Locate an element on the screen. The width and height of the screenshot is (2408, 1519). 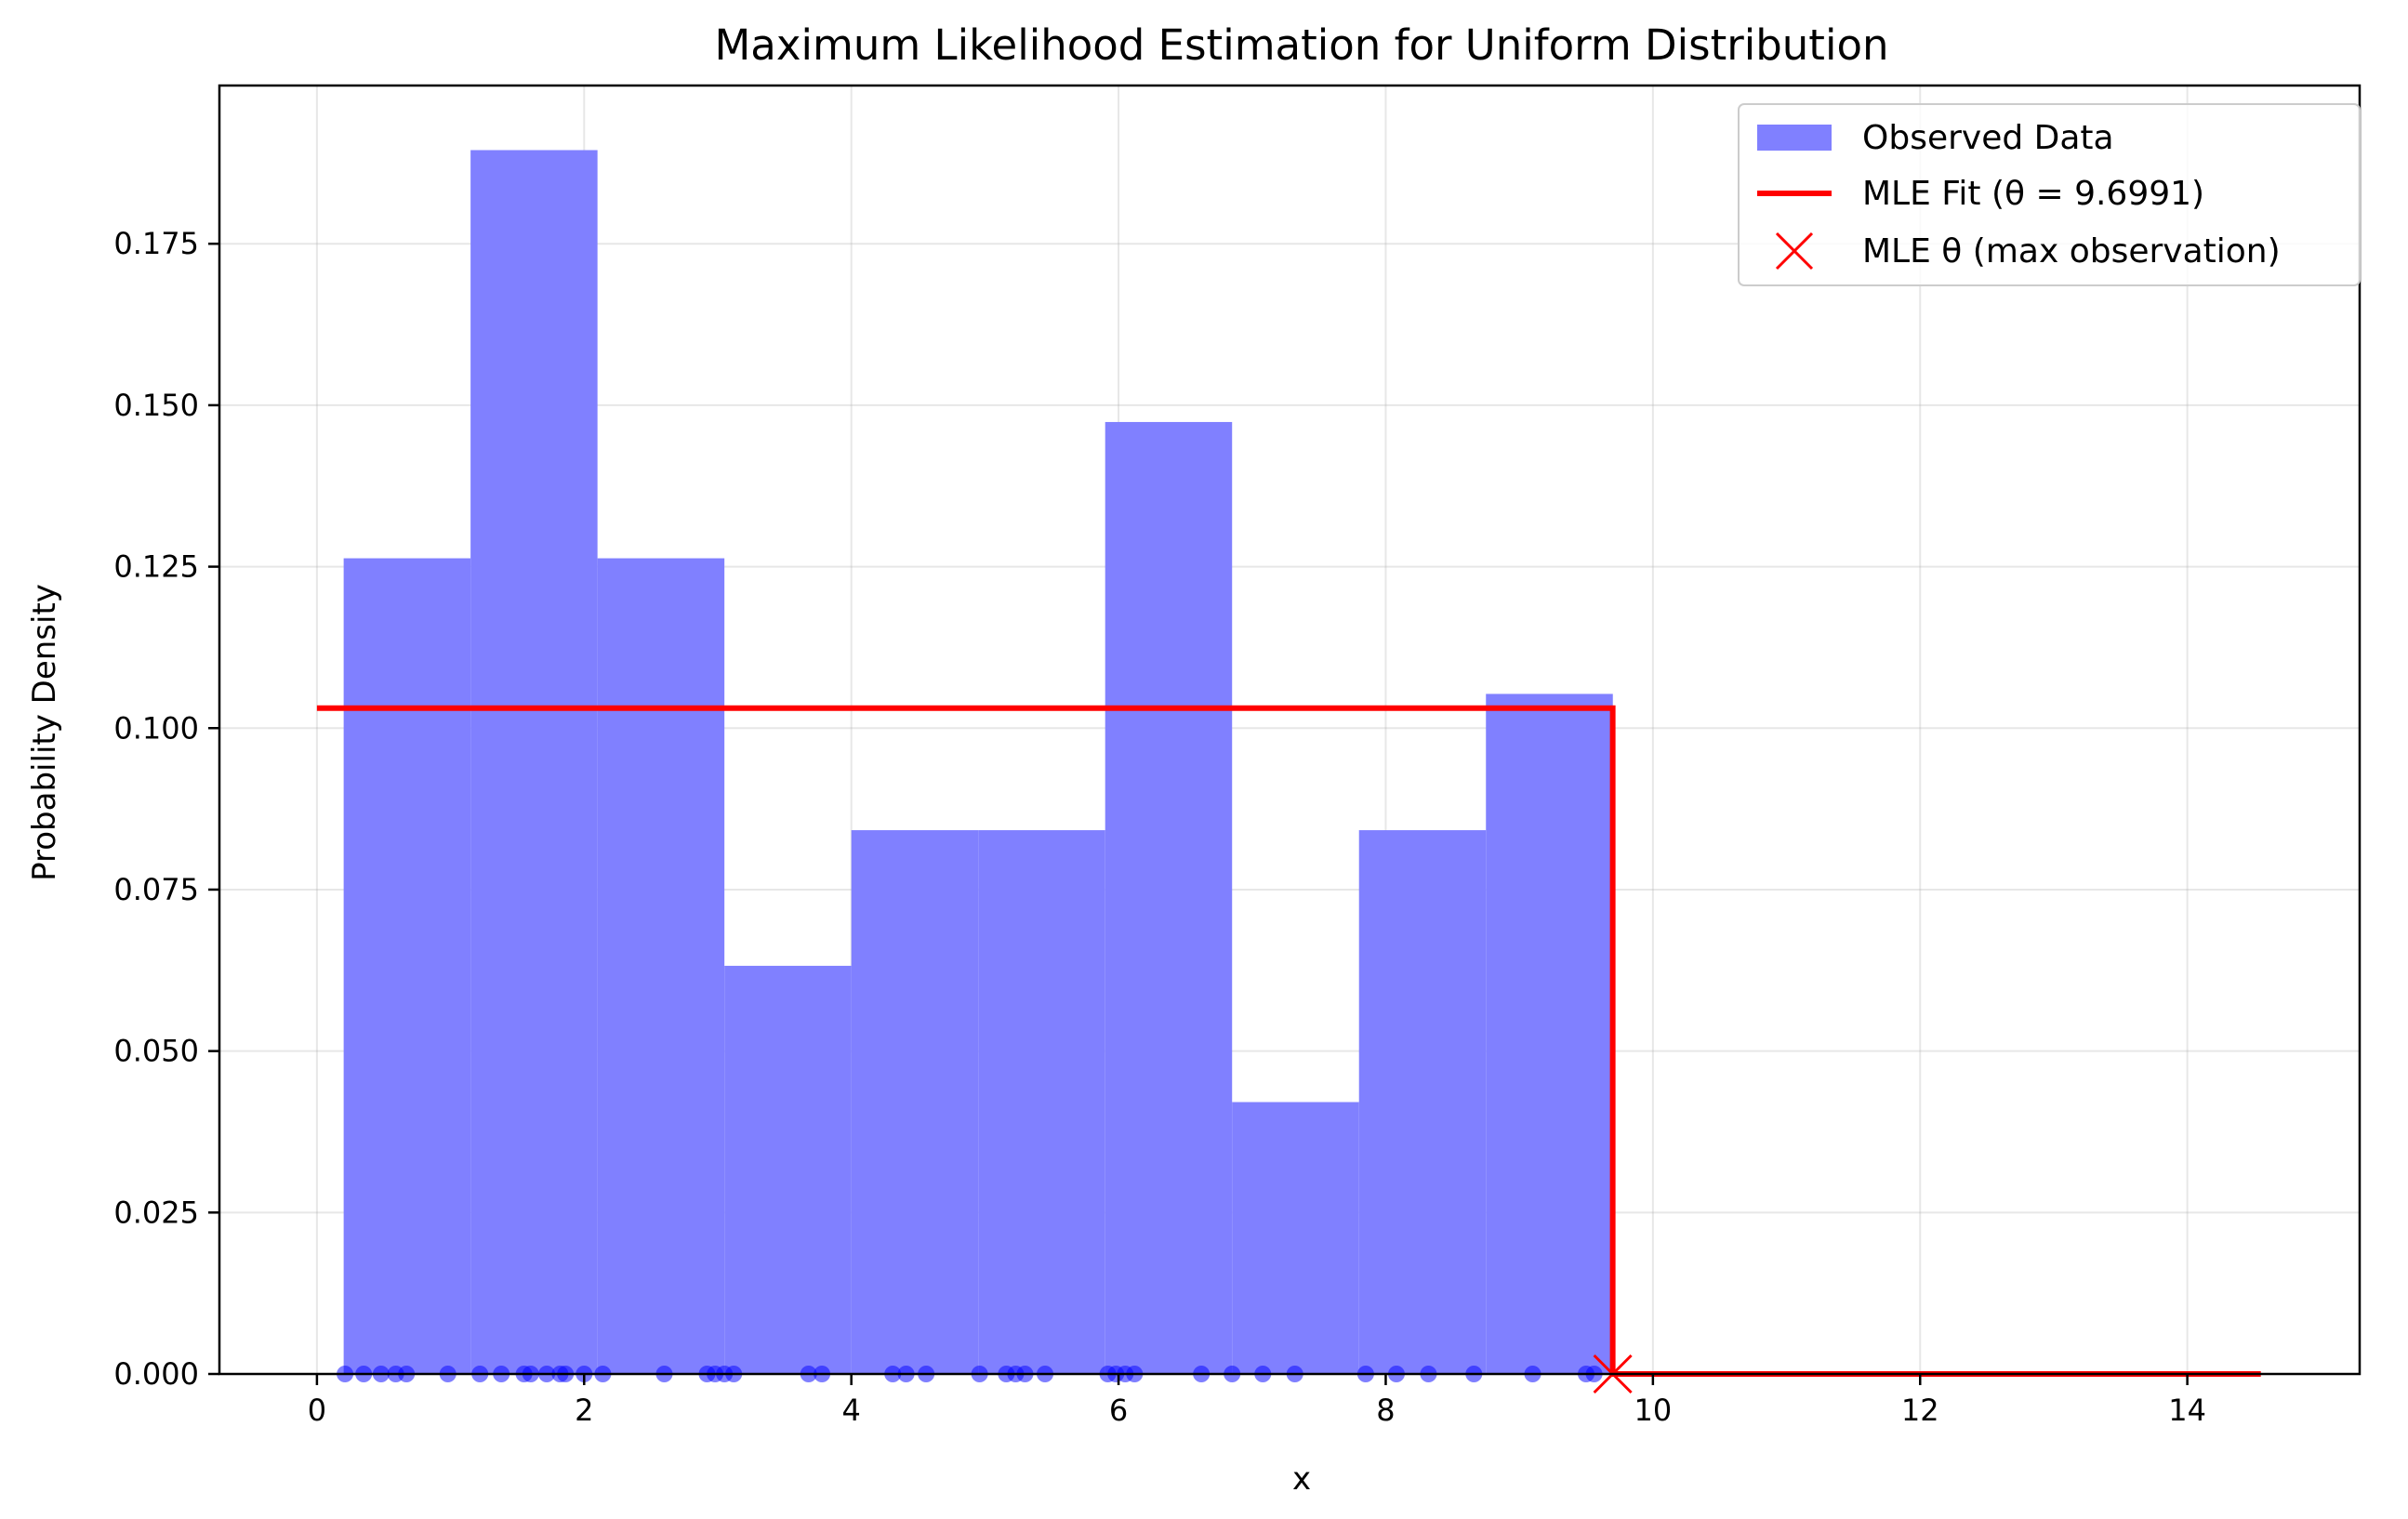
y-tick-label: 0.025 is located at coordinates (156, 1212).